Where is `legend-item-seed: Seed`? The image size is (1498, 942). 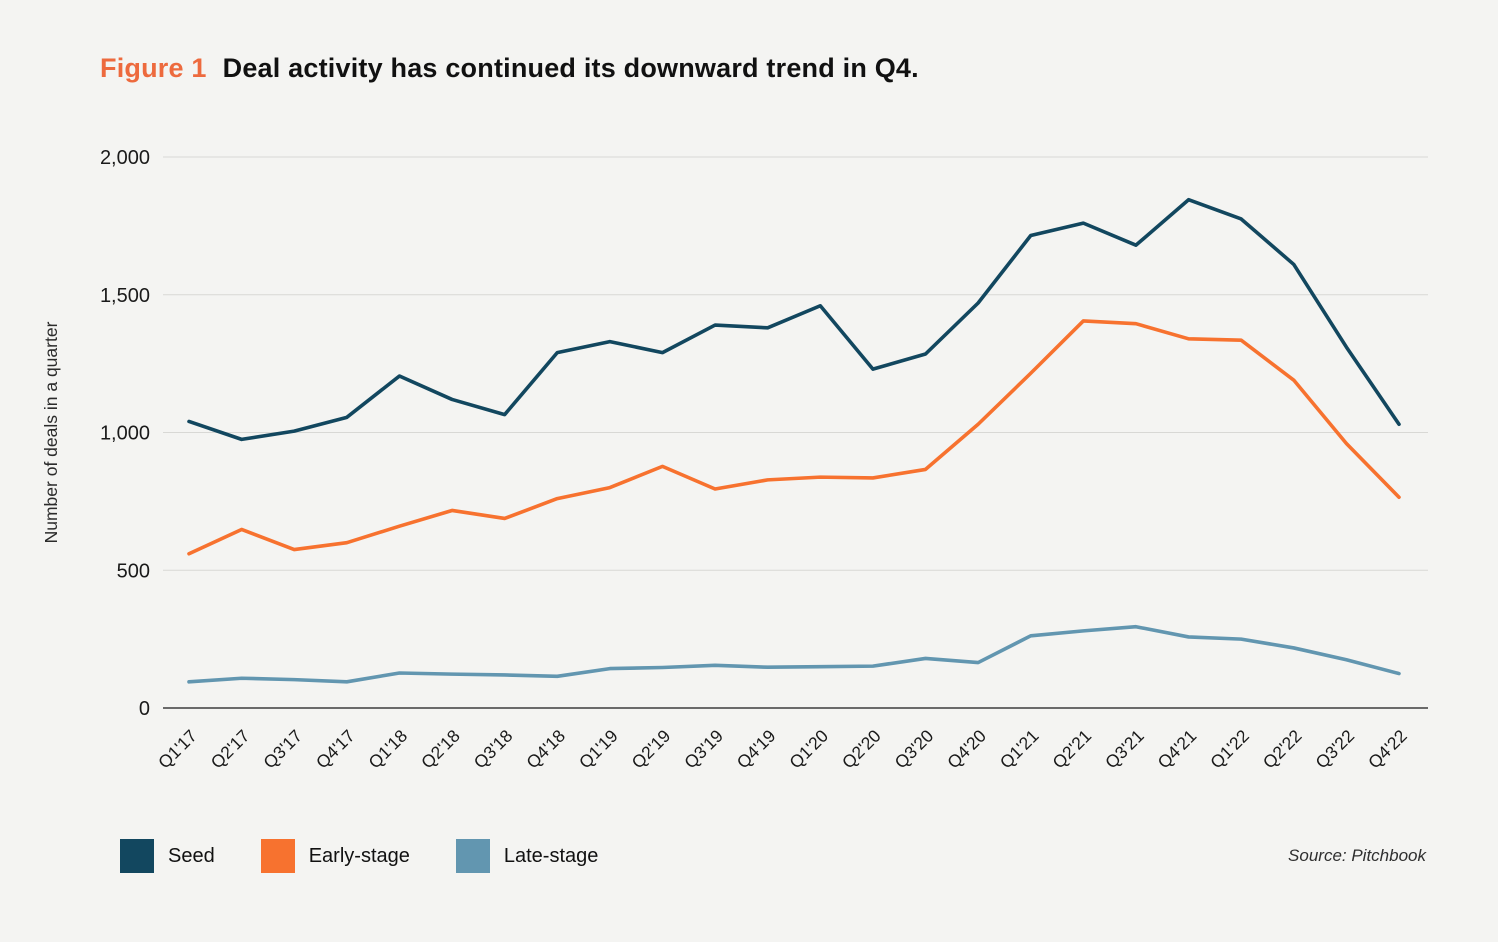 legend-item-seed: Seed is located at coordinates (167, 856).